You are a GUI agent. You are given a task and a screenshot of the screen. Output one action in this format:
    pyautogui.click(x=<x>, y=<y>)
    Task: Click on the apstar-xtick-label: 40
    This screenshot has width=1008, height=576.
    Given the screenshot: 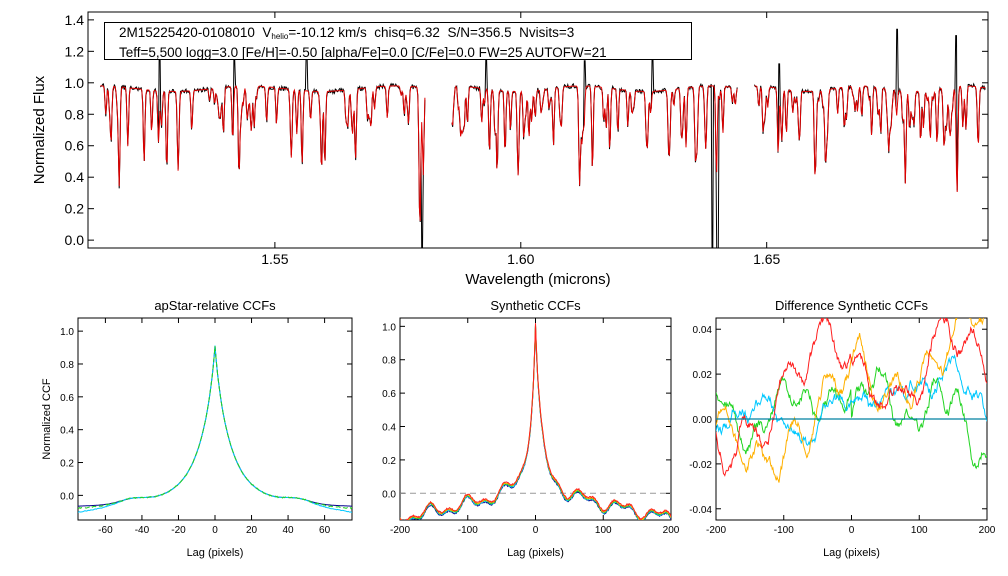 What is the action you would take?
    pyautogui.click(x=289, y=530)
    